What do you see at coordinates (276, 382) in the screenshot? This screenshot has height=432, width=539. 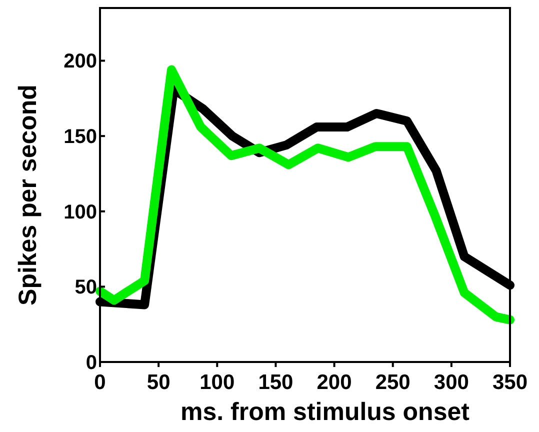 I see `x-tick-label: 150` at bounding box center [276, 382].